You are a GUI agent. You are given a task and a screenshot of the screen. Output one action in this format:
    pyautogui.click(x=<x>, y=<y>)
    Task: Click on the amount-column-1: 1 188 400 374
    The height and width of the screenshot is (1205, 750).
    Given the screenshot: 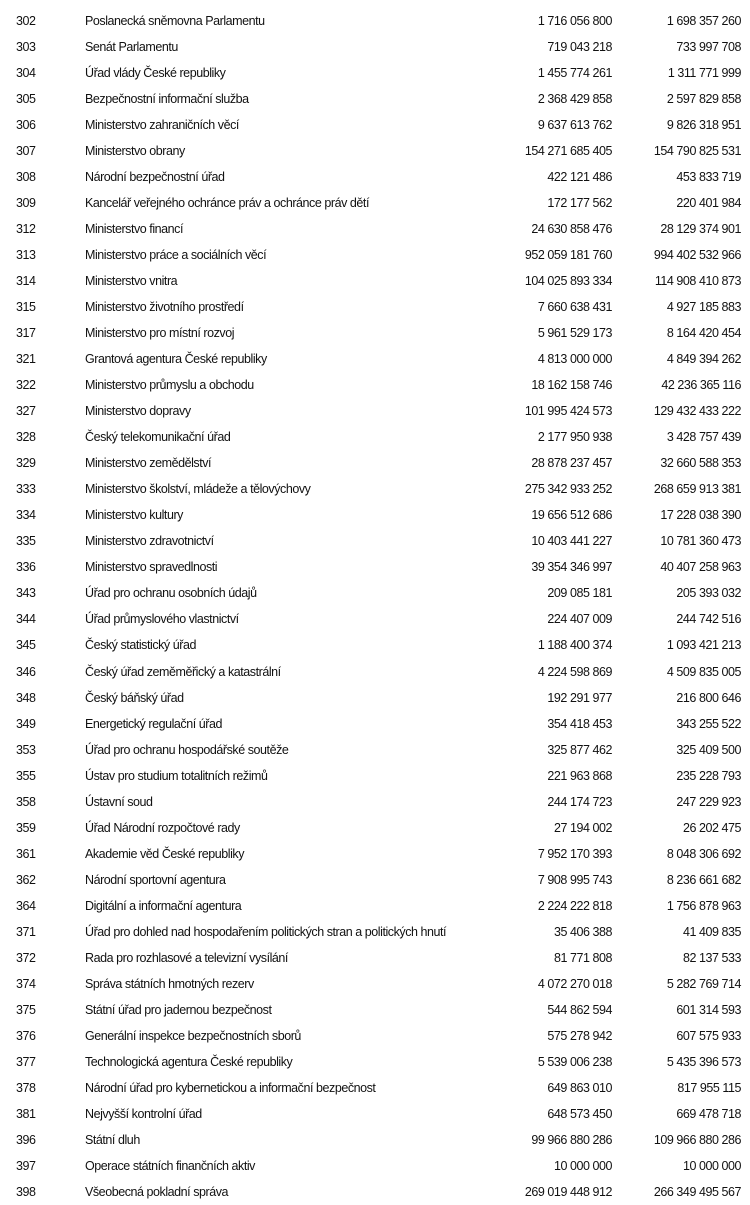 What is the action you would take?
    pyautogui.click(x=575, y=645)
    